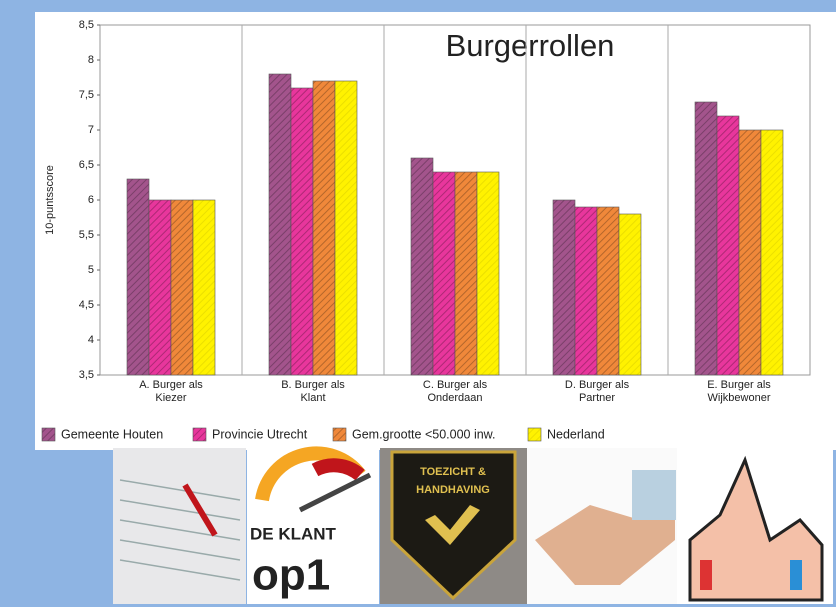 The width and height of the screenshot is (836, 607). Describe the element at coordinates (293, 533) in the screenshot. I see `image-text: DE KLANT` at that location.